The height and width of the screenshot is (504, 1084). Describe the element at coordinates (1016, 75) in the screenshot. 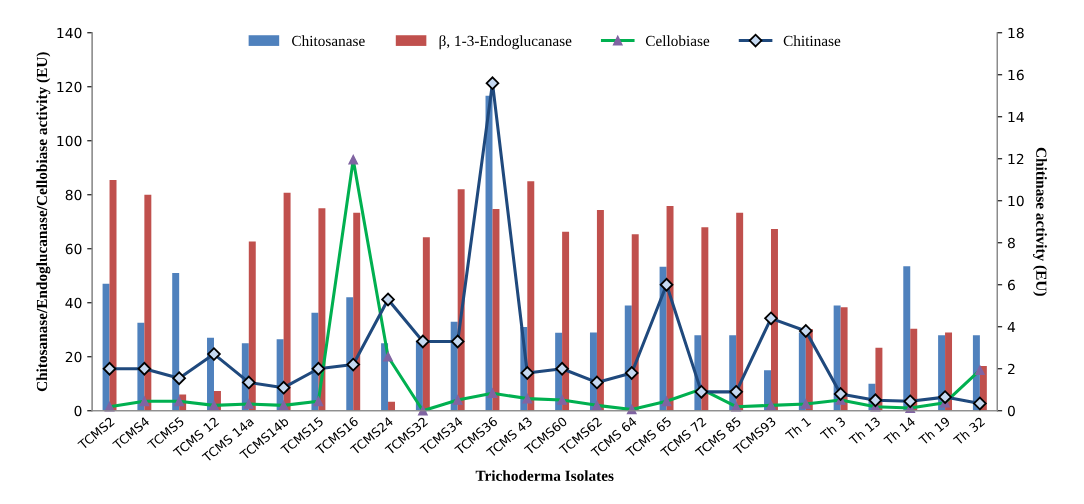

I see `y2-tick-label: 16` at that location.